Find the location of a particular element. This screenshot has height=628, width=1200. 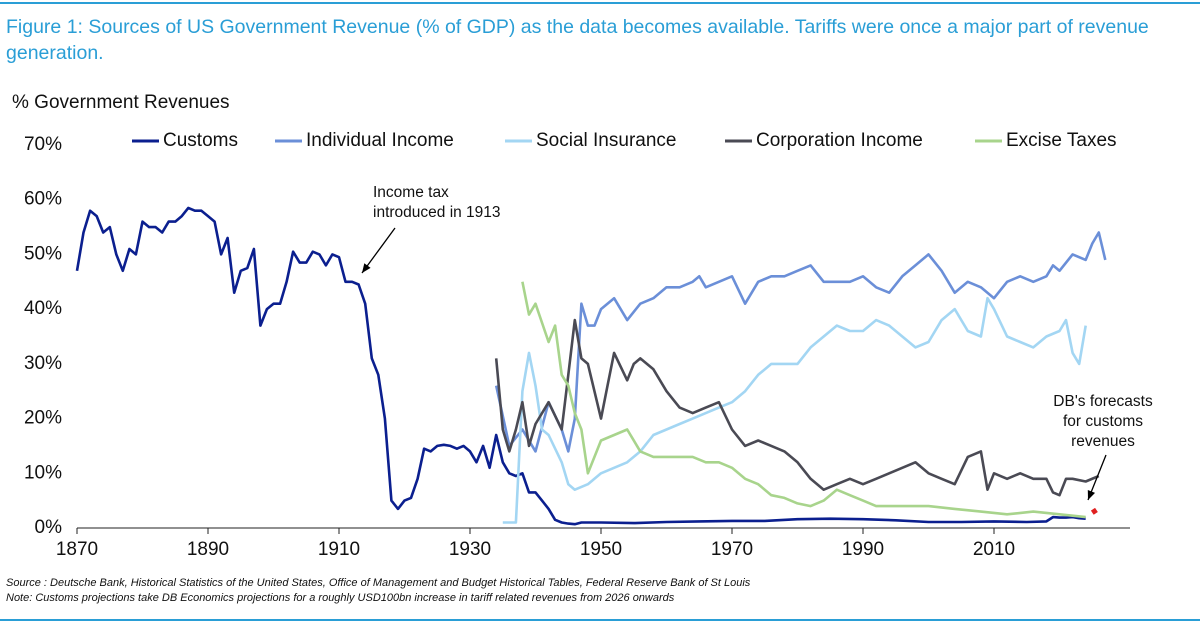

x-tick-label: 1890 is located at coordinates (208, 549).